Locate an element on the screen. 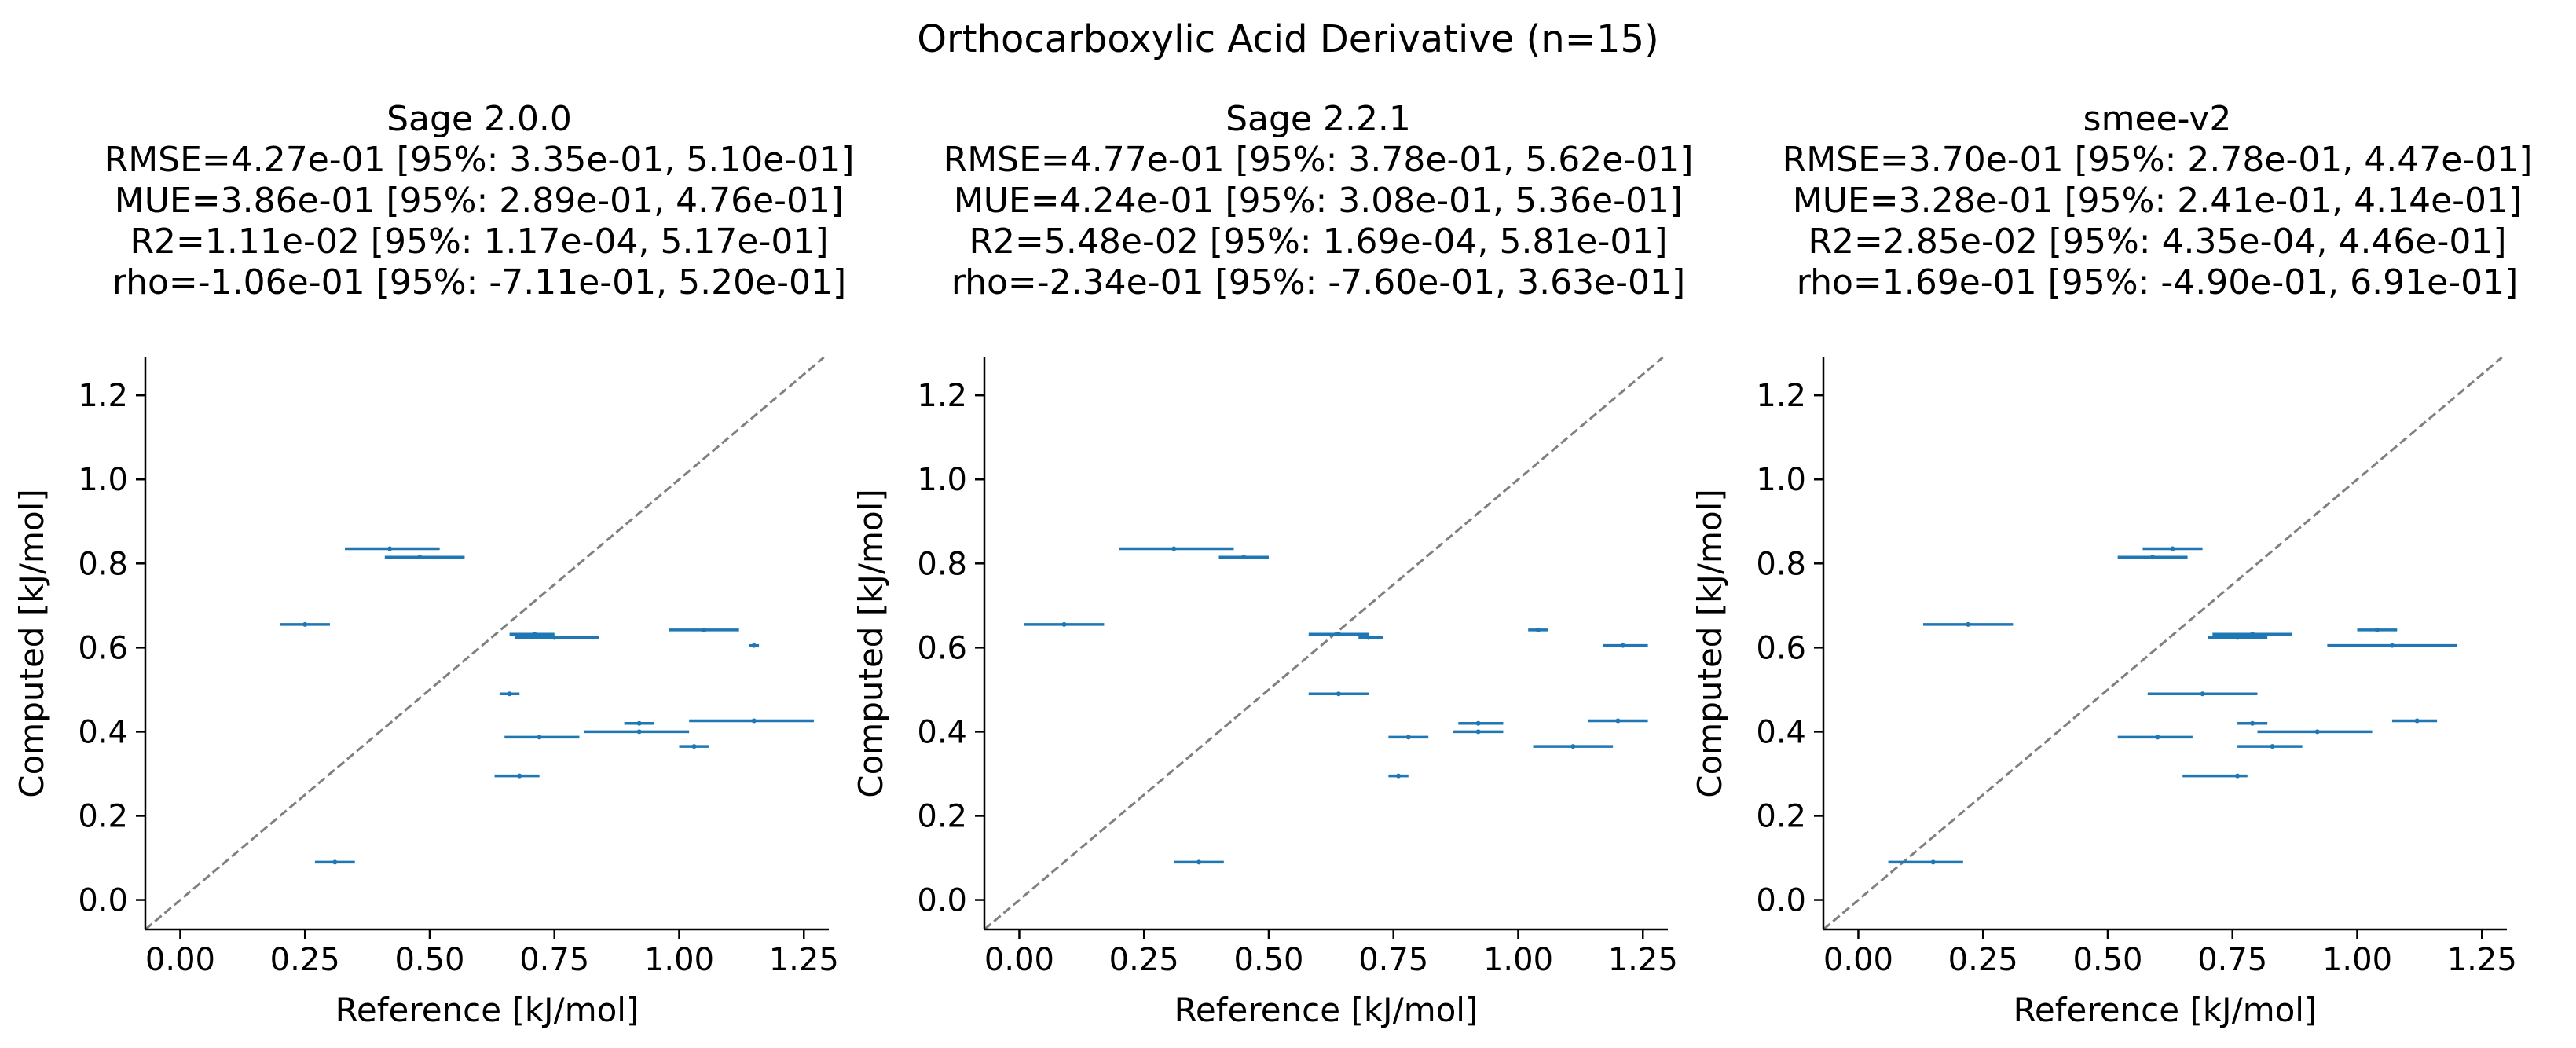 The image size is (2576, 1048). panel-title-line: RMSE=3.70e-01 [95%: 2.78e-01, 4.47e-01] is located at coordinates (2157, 160).